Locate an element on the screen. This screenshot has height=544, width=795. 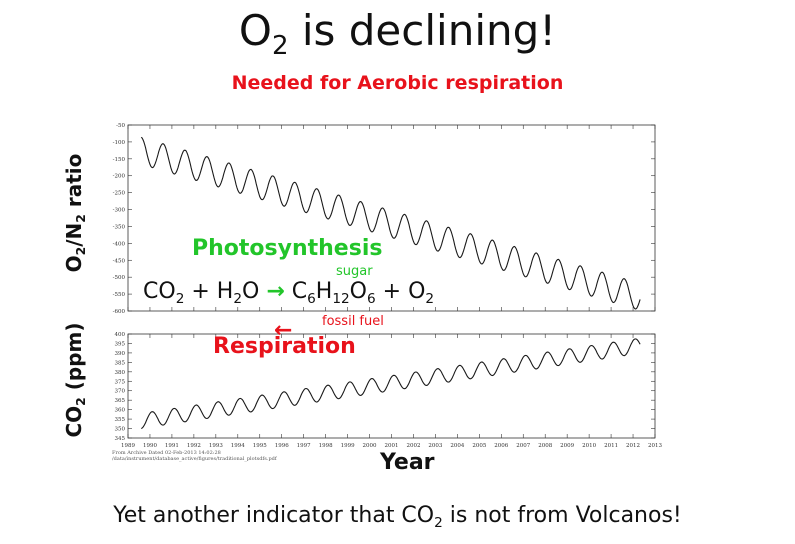
y-tick-label: 385 is located at coordinates (120, 363).